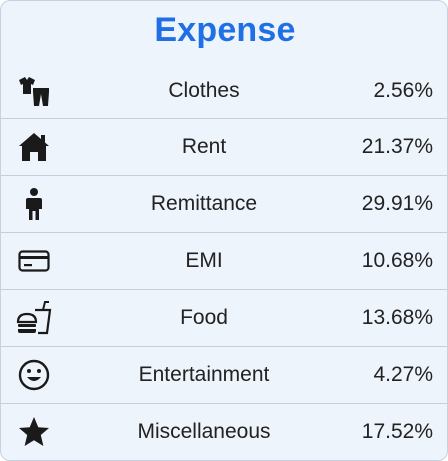 Image resolution: width=448 pixels, height=461 pixels. I want to click on fast-food-icon, so click(34, 318).